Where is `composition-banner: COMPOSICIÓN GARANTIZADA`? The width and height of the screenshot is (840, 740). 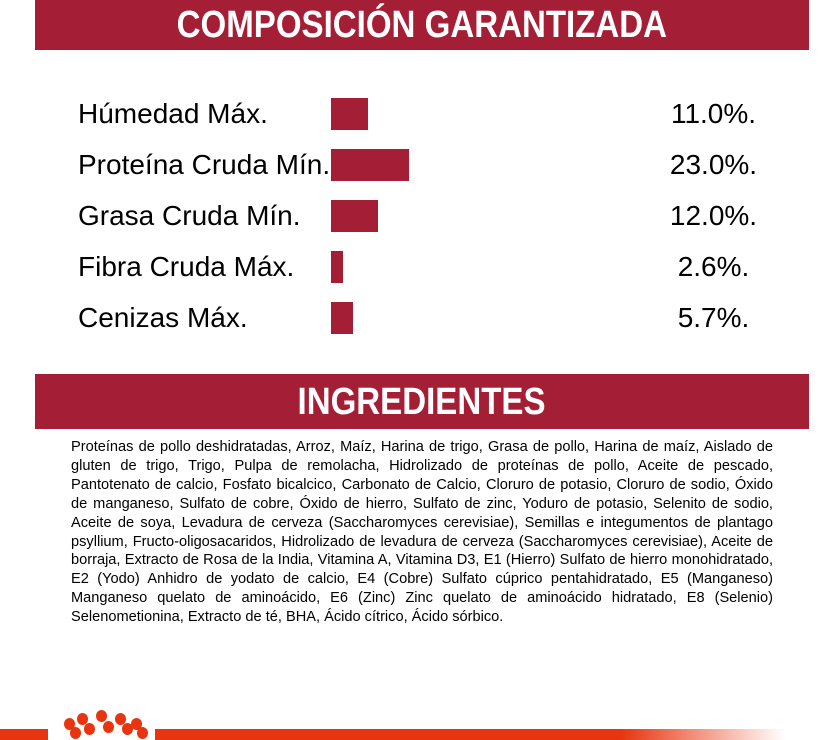
composition-banner: COMPOSICIÓN GARANTIZADA is located at coordinates (422, 25).